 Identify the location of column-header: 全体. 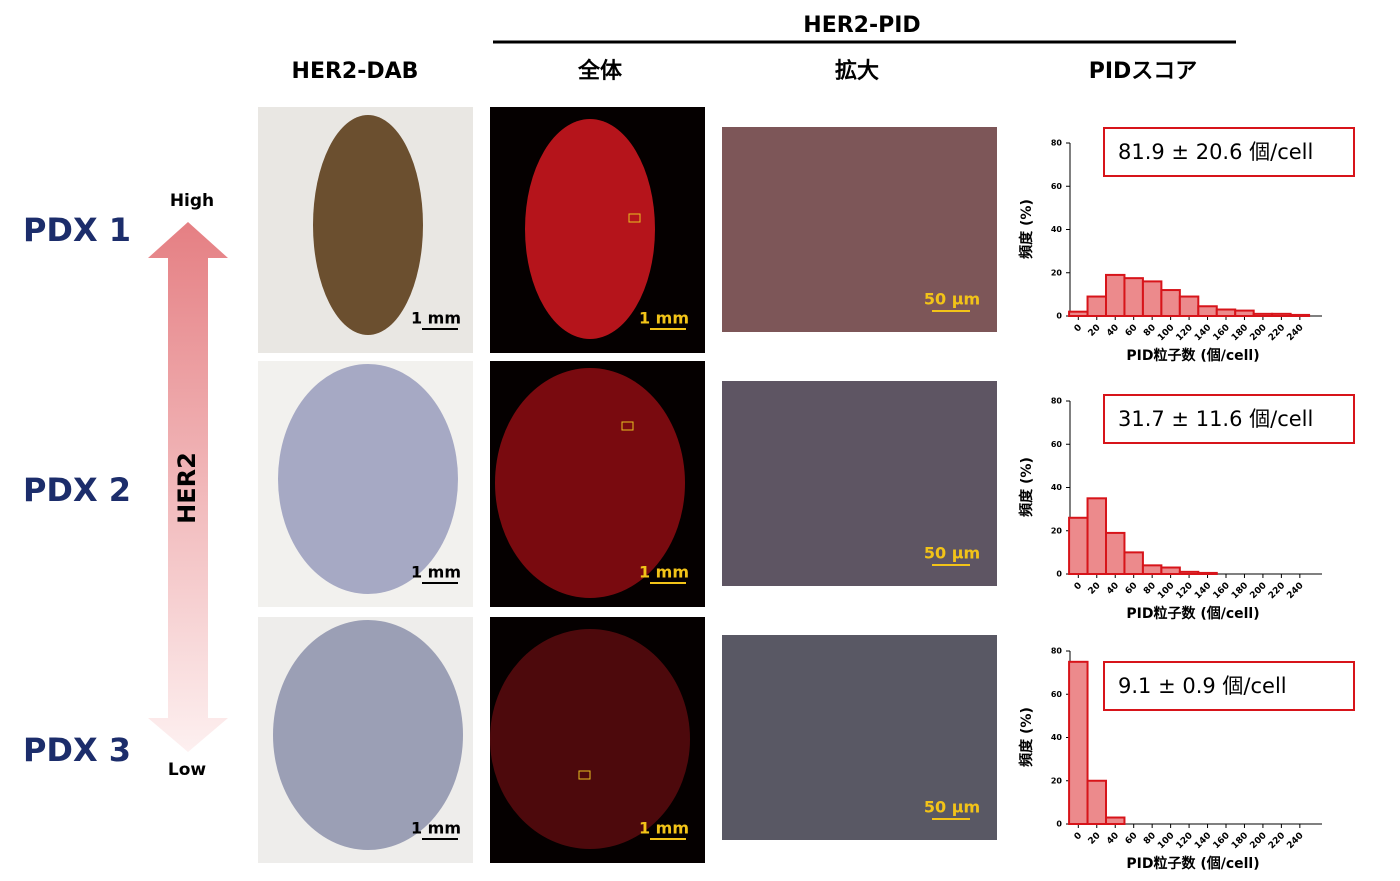
(600, 71).